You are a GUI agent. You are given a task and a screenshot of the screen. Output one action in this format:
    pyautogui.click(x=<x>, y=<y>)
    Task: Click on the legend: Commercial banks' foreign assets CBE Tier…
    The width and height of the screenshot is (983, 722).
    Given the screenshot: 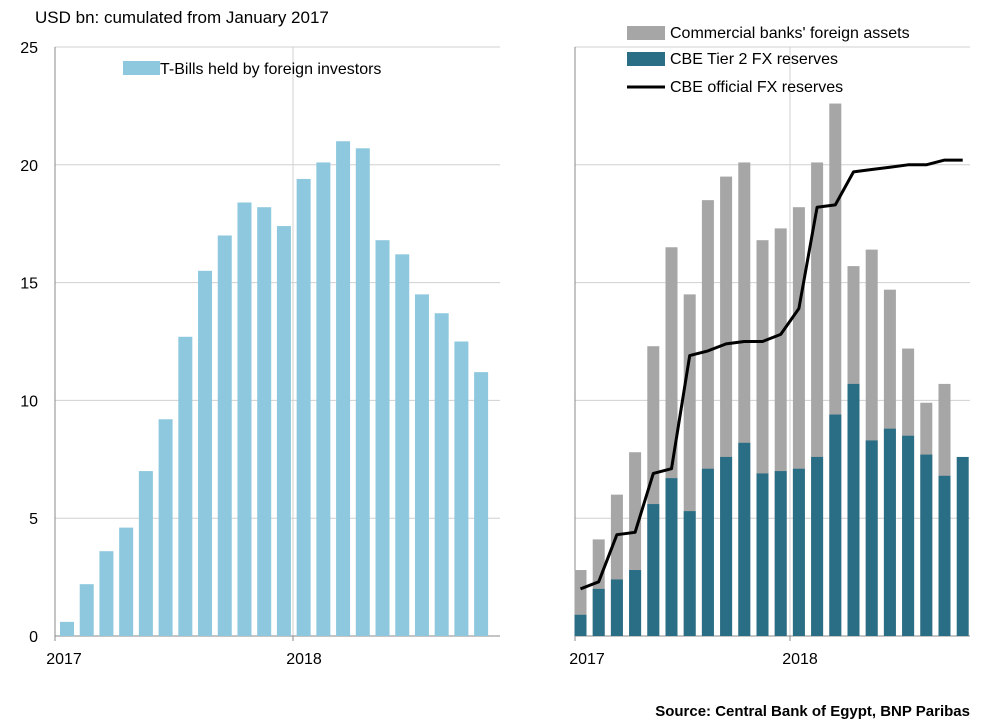 What is the action you would take?
    pyautogui.click(x=768, y=60)
    